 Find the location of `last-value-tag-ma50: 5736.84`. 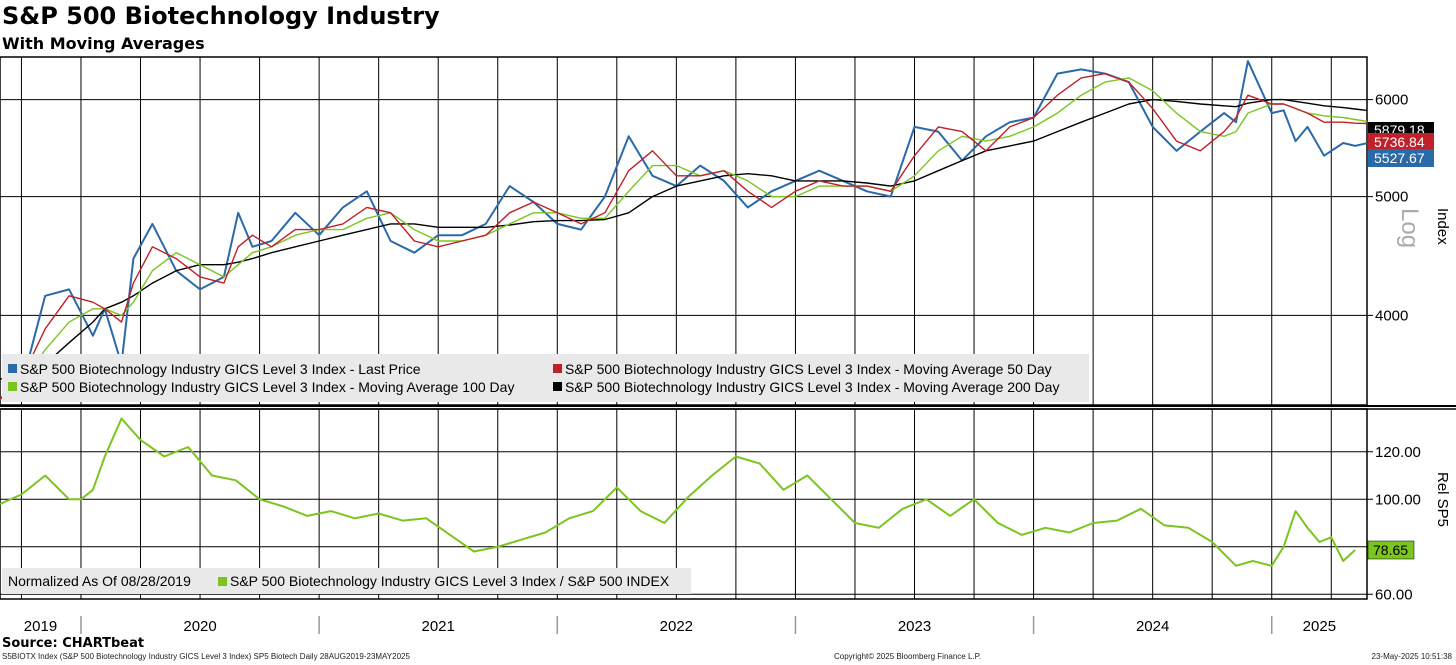

last-value-tag-ma50: 5736.84 is located at coordinates (1401, 141).